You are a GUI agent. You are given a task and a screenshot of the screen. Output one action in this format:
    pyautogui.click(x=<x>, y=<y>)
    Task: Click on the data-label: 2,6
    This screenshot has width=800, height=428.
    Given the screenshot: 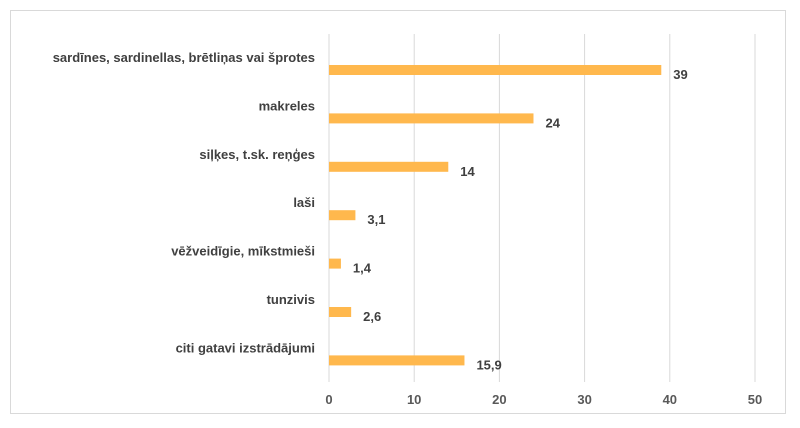 What is the action you would take?
    pyautogui.click(x=372, y=316)
    